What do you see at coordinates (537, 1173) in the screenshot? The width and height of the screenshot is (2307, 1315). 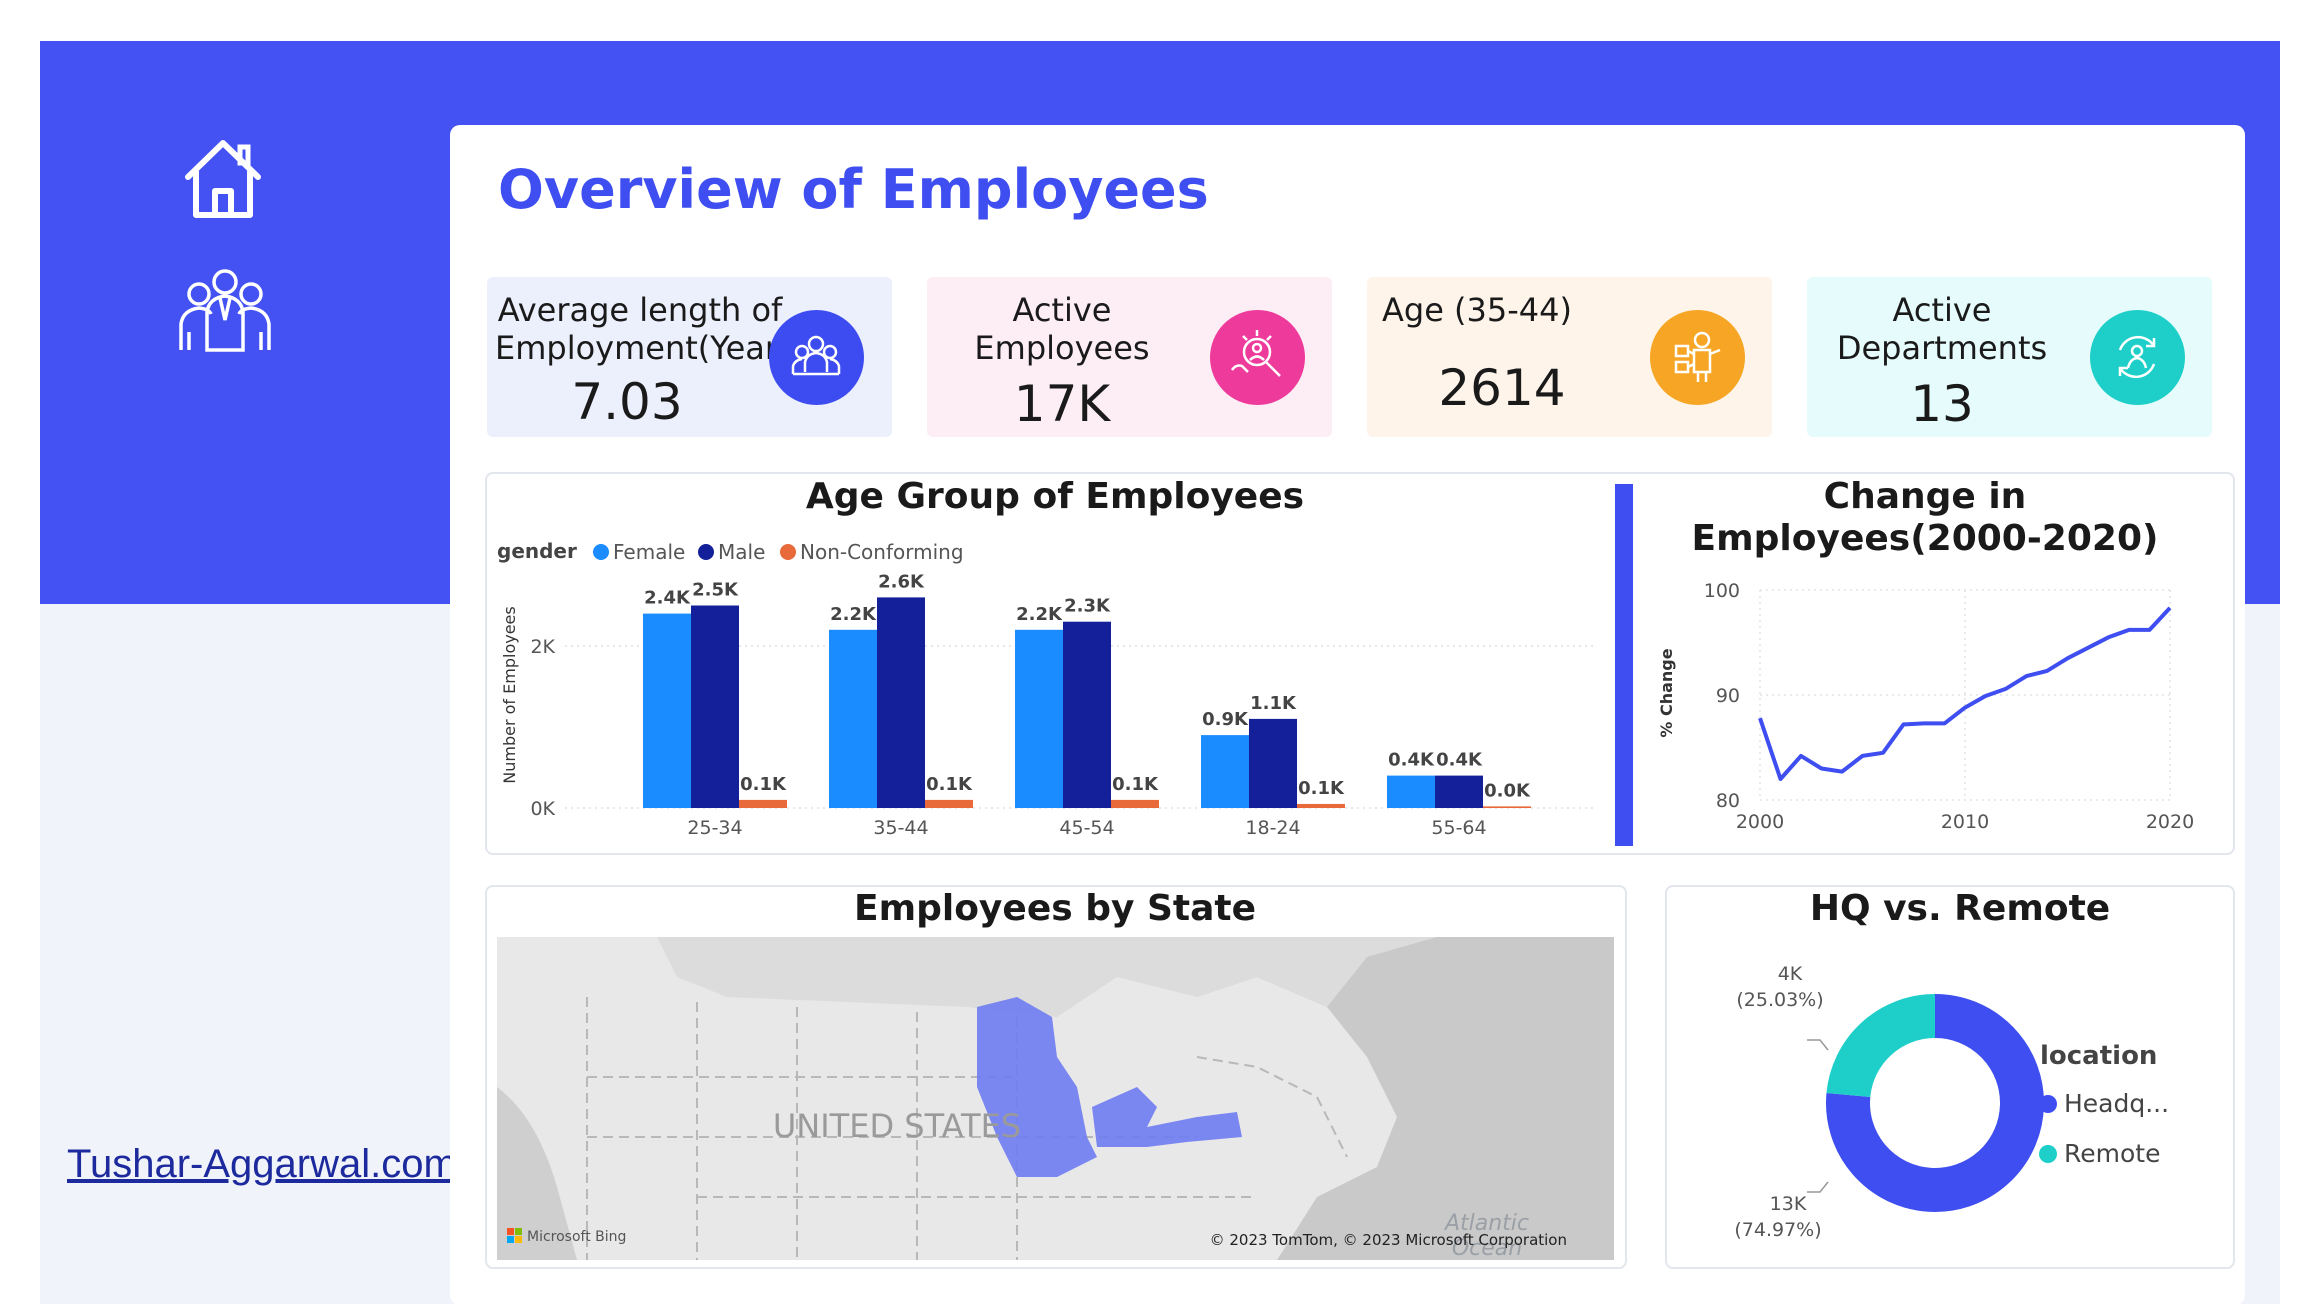 I see `pacific-coast` at bounding box center [537, 1173].